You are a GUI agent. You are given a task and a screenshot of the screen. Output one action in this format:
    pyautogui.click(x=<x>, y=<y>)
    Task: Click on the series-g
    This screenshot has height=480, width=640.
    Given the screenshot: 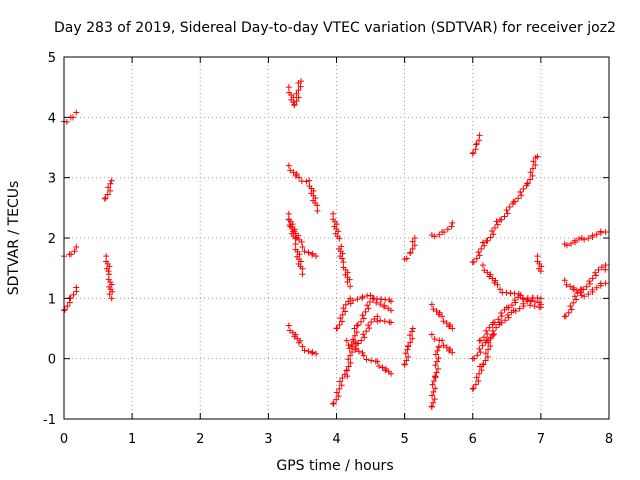 What is the action you would take?
    pyautogui.click(x=303, y=188)
    